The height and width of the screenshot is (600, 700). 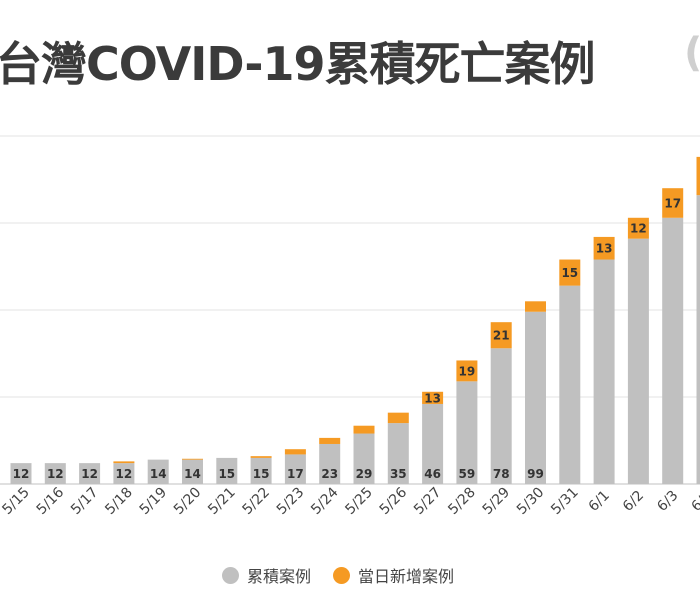 What do you see at coordinates (633, 501) in the screenshot?
I see `x-tick-label: 6/2` at bounding box center [633, 501].